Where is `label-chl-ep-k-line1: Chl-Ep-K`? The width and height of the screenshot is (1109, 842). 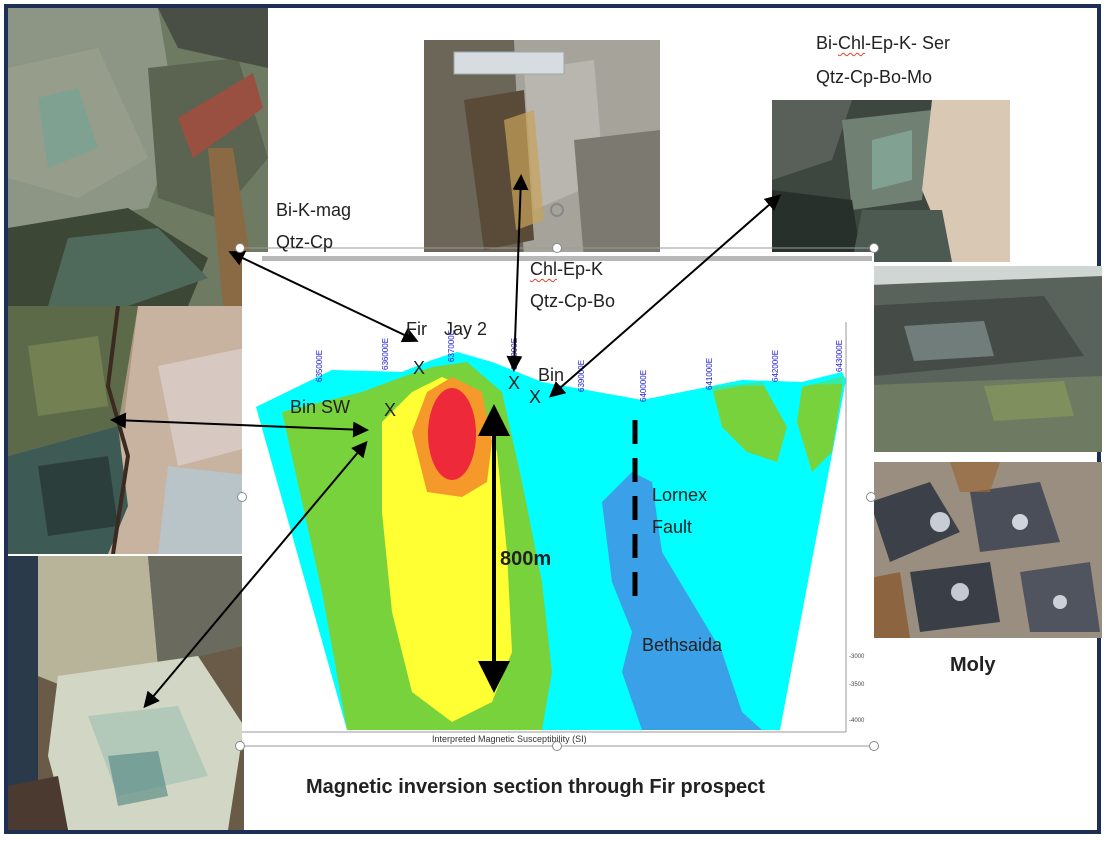
label-chl-ep-k-line1: Chl-Ep-K is located at coordinates (572, 269).